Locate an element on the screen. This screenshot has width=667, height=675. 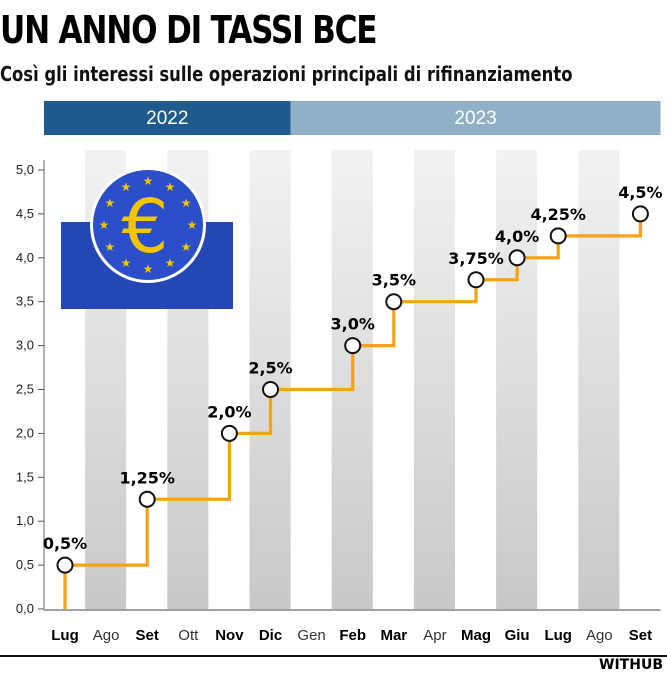
x-tick-label: Apr is located at coordinates (434, 635).